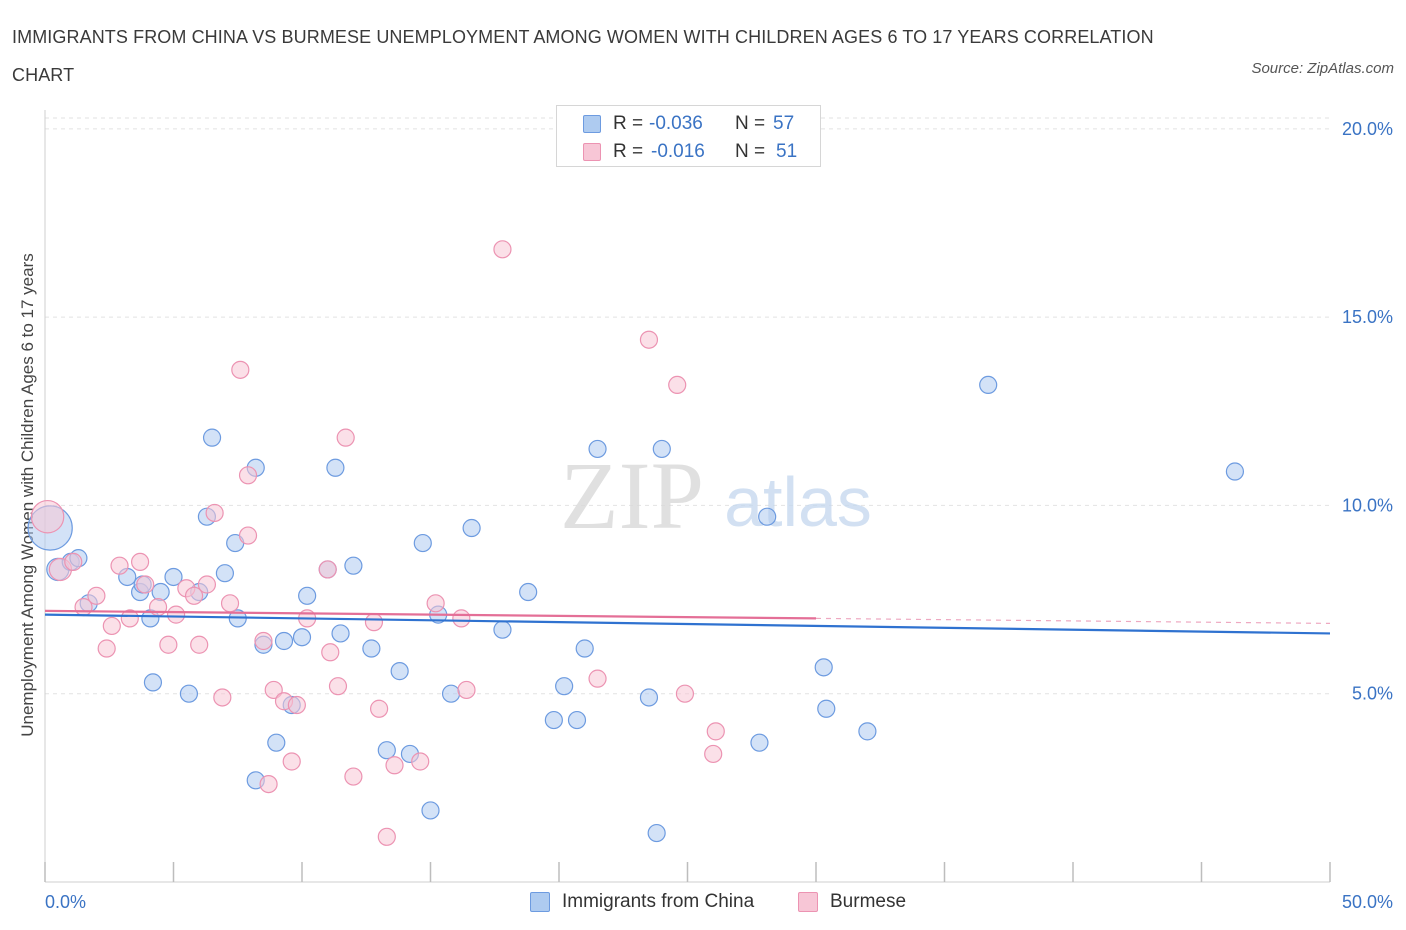  Describe the element at coordinates (628, 151) in the screenshot. I see `r-label: R =` at that location.